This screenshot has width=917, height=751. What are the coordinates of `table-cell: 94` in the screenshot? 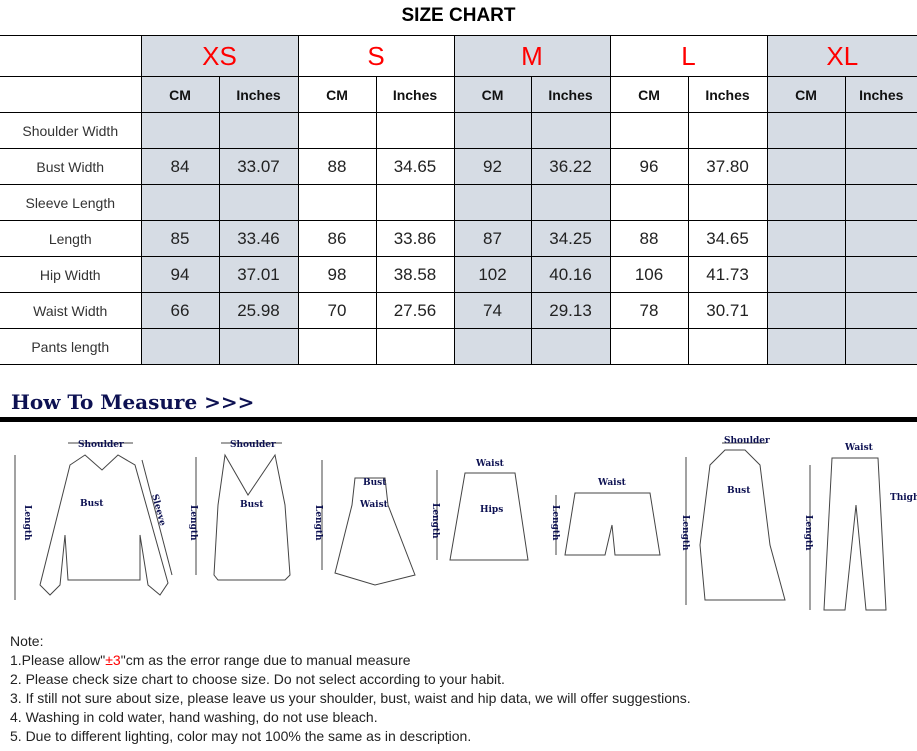 It's located at (180, 274).